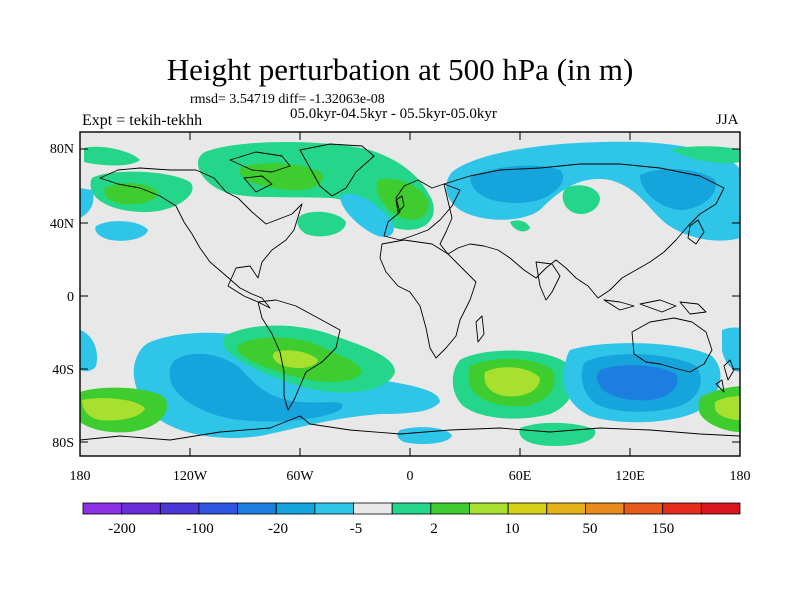 The width and height of the screenshot is (800, 600). I want to click on contour-mideast-green, so click(520, 226).